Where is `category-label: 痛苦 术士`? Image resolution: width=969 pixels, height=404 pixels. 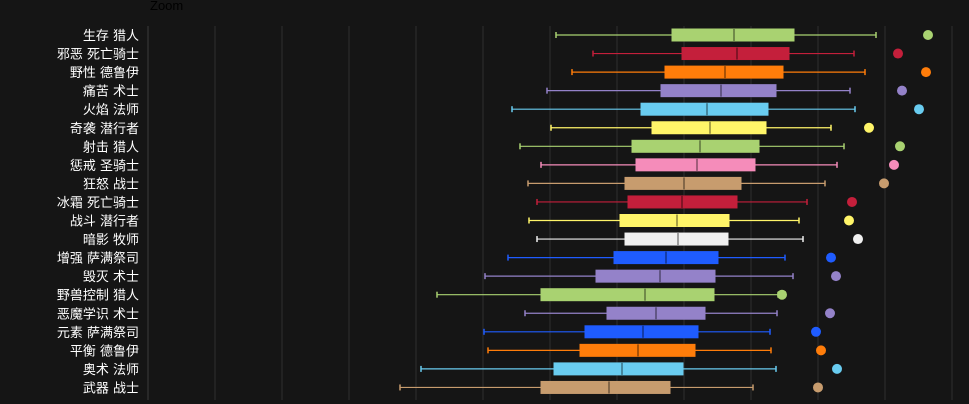
category-label: 痛苦 术士 is located at coordinates (111, 92).